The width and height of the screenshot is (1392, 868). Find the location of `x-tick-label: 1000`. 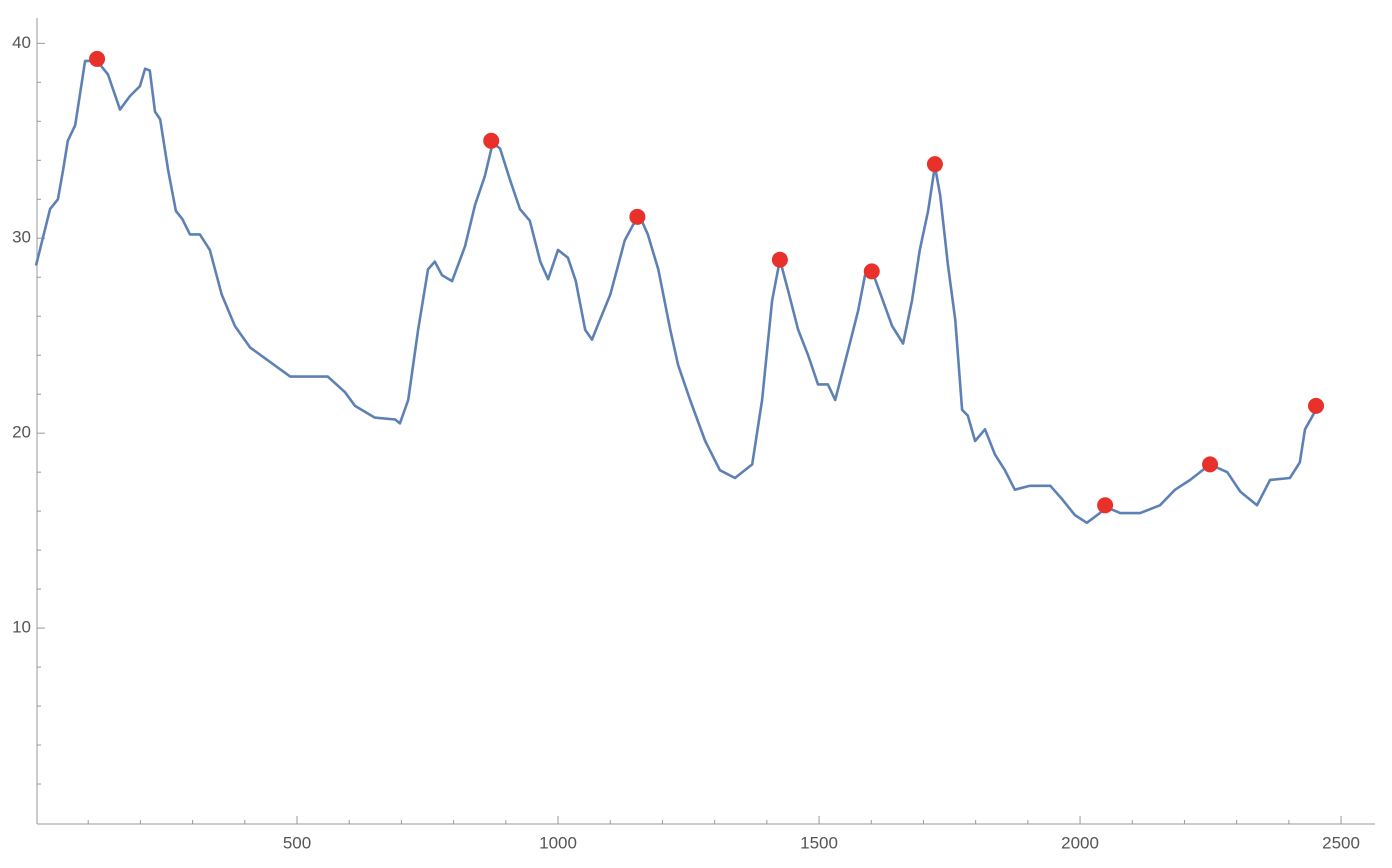

x-tick-label: 1000 is located at coordinates (558, 842).